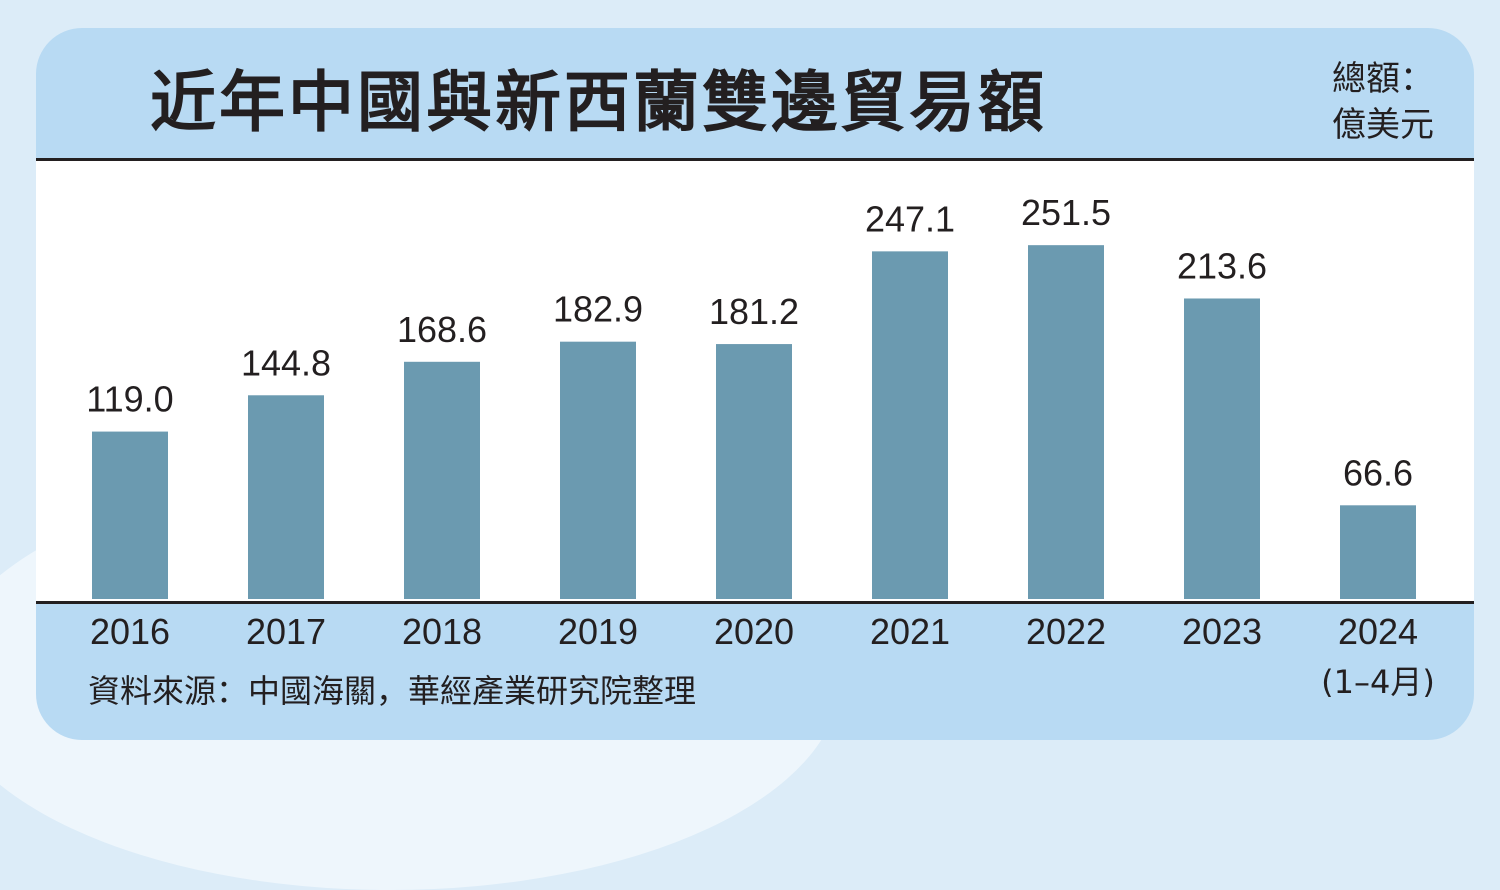 The image size is (1500, 890). Describe the element at coordinates (1383, 125) in the screenshot. I see `unit-label-line2: 億美元` at that location.